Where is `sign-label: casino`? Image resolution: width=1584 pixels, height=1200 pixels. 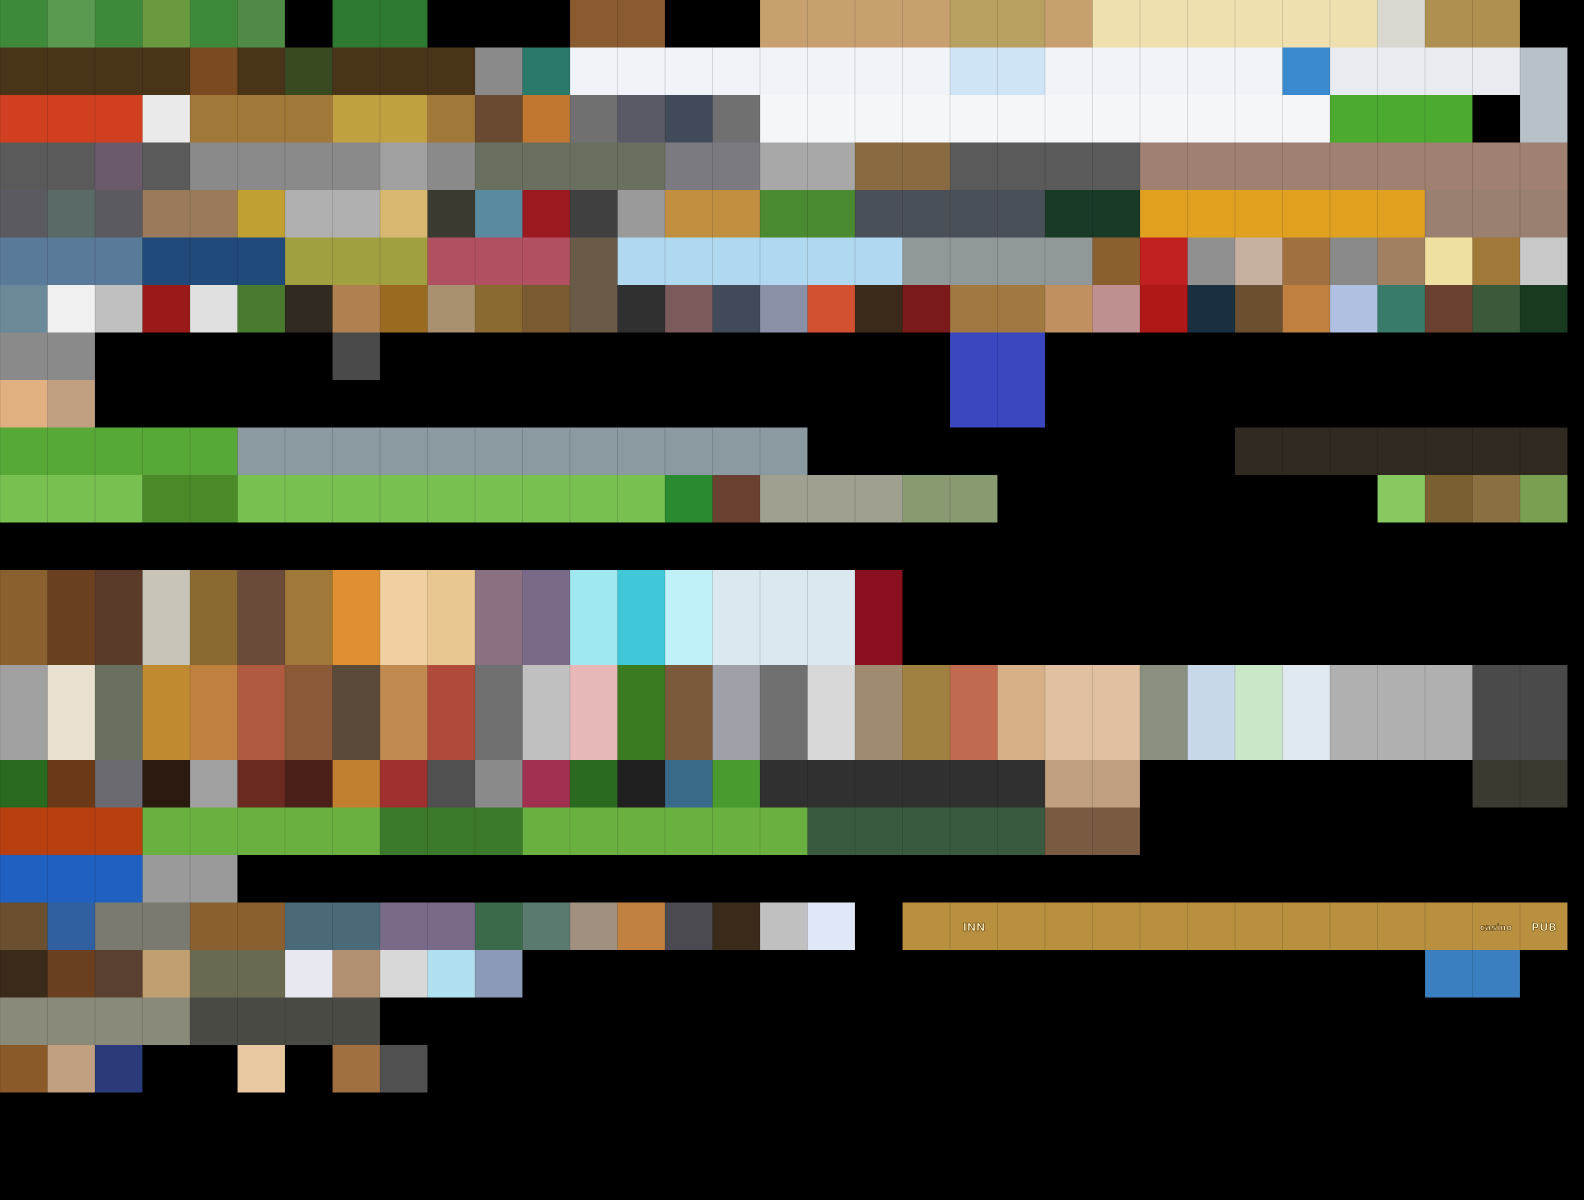
sign-label: casino is located at coordinates (1496, 929).